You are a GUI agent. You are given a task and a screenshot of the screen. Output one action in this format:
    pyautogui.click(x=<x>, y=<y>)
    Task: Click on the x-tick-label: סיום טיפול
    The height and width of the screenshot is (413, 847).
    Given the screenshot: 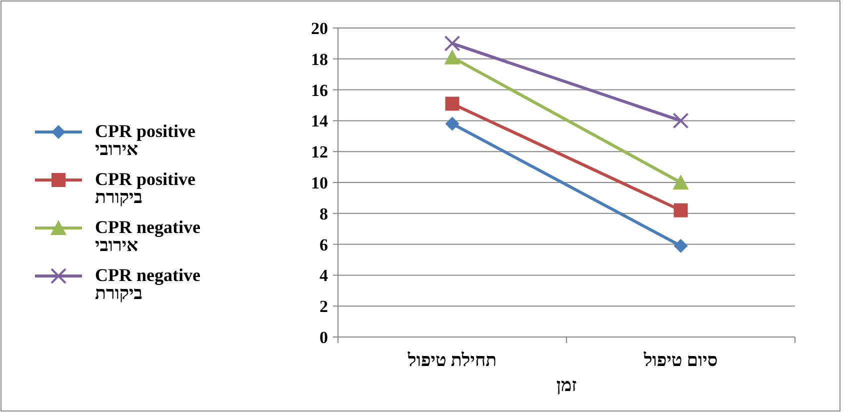 What is the action you would take?
    pyautogui.click(x=680, y=360)
    